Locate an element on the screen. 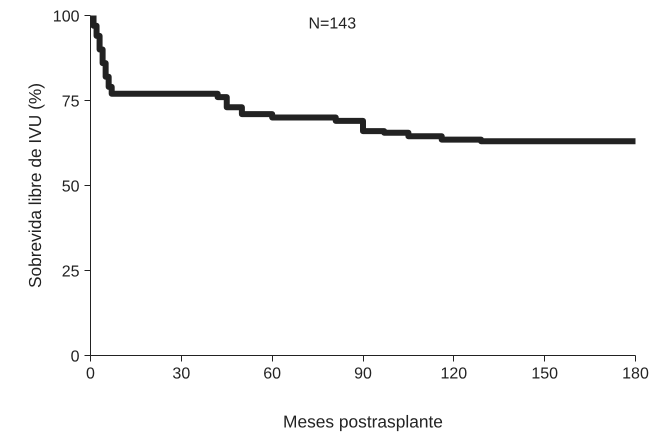  x-axis-title: Meses postrasplante is located at coordinates (363, 422).